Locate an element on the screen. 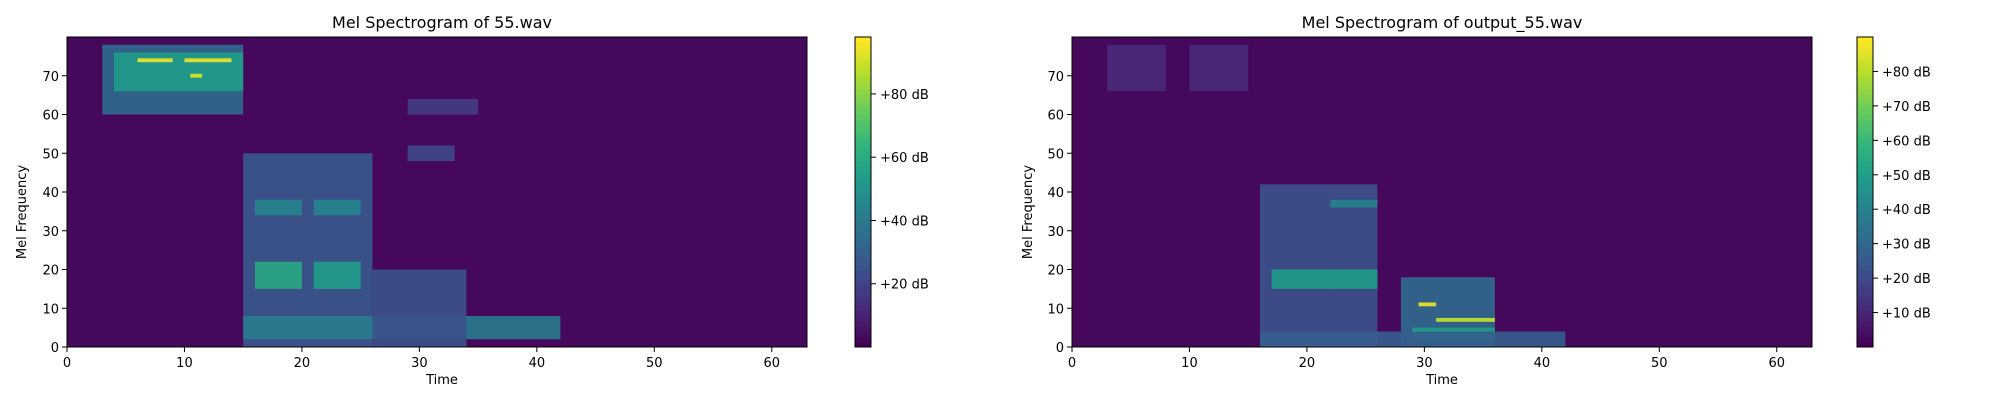  y-tick-label: 30 is located at coordinates (50, 232).